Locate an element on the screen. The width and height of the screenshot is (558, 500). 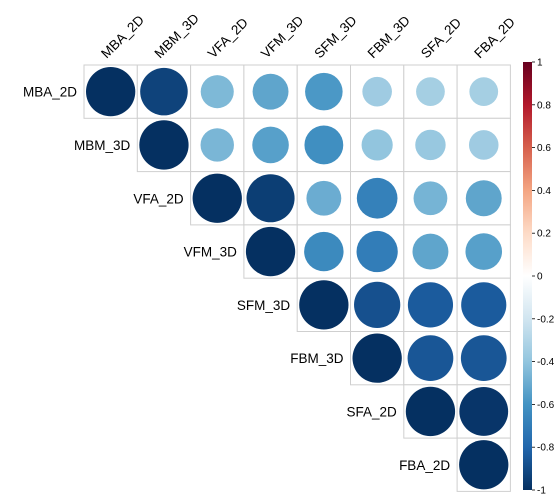
corr-circle-MBA_2D-MBM_3D is located at coordinates (164, 91).